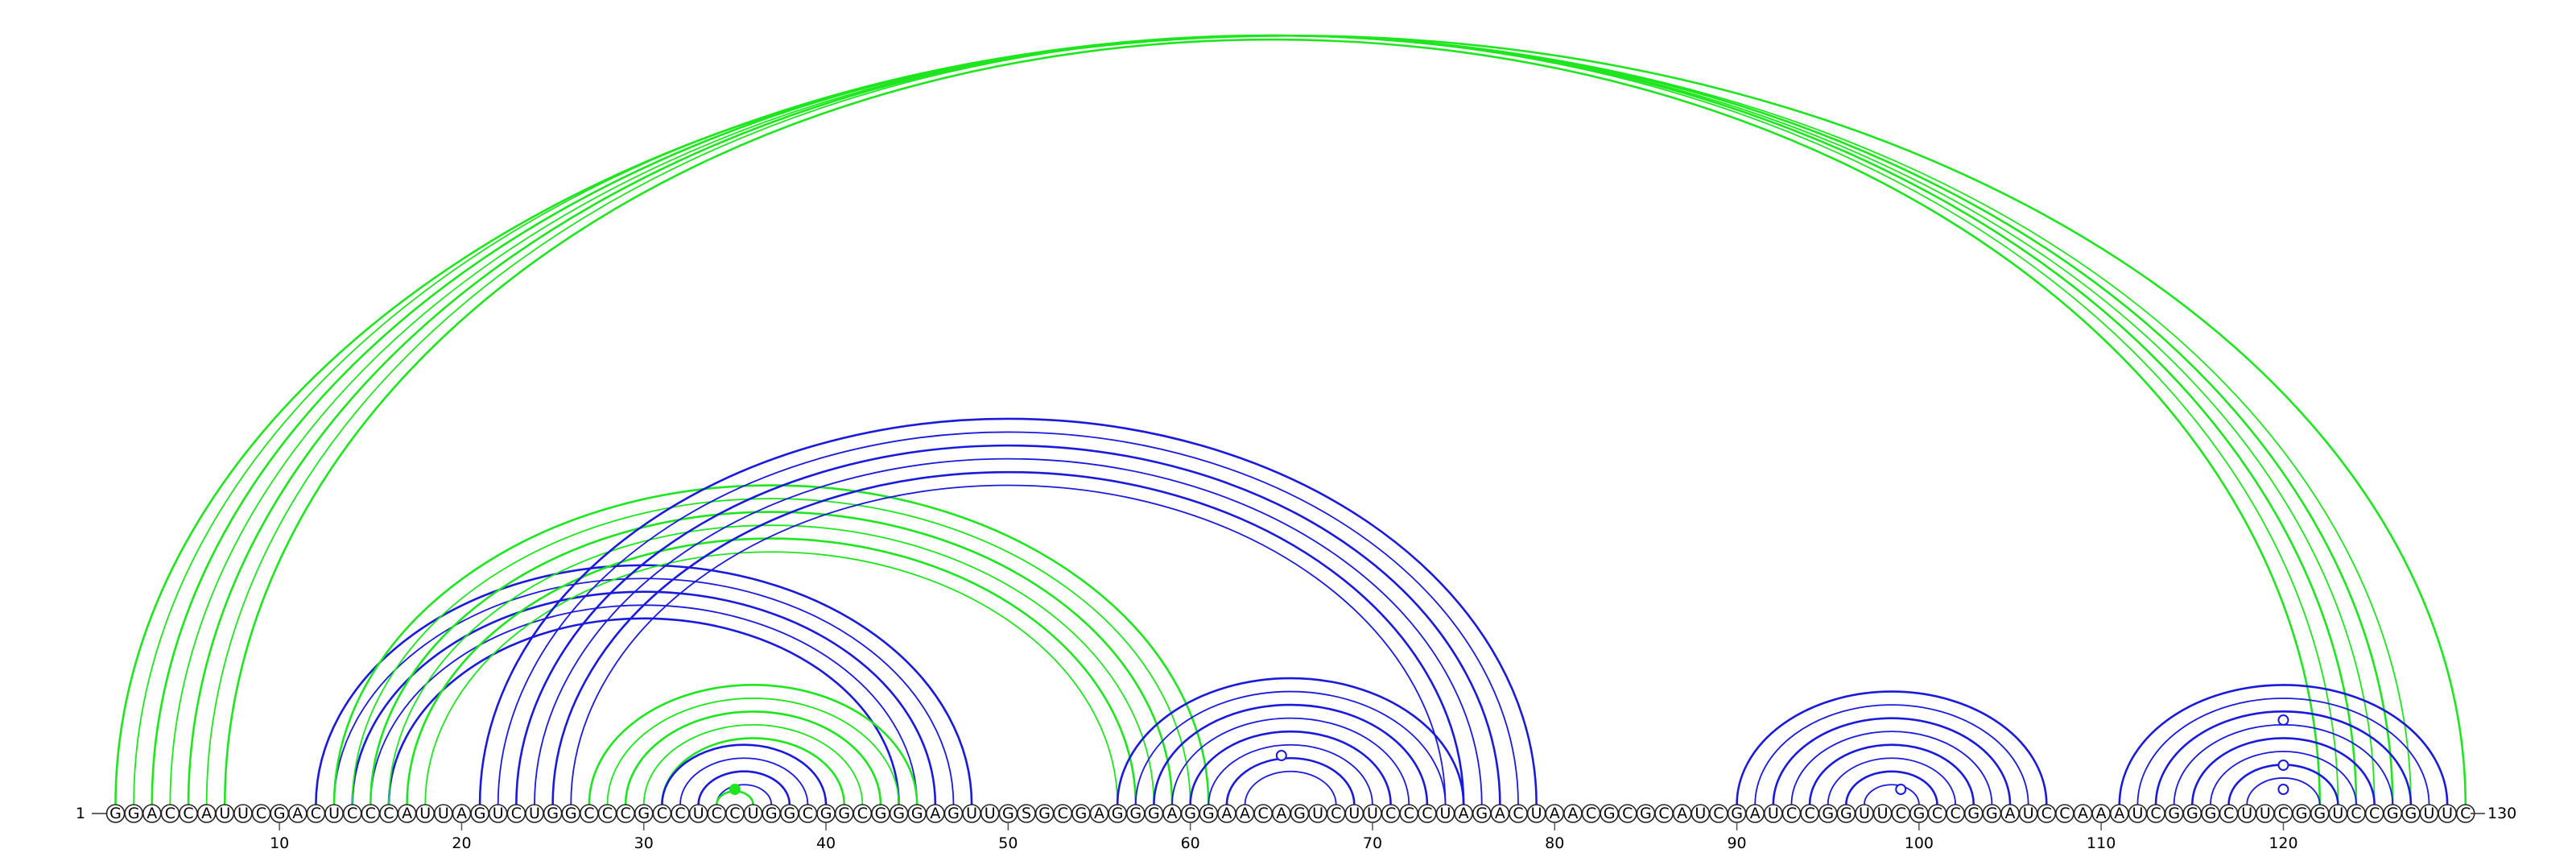  Describe the element at coordinates (1554, 843) in the screenshot. I see `tick-label: 80` at that location.